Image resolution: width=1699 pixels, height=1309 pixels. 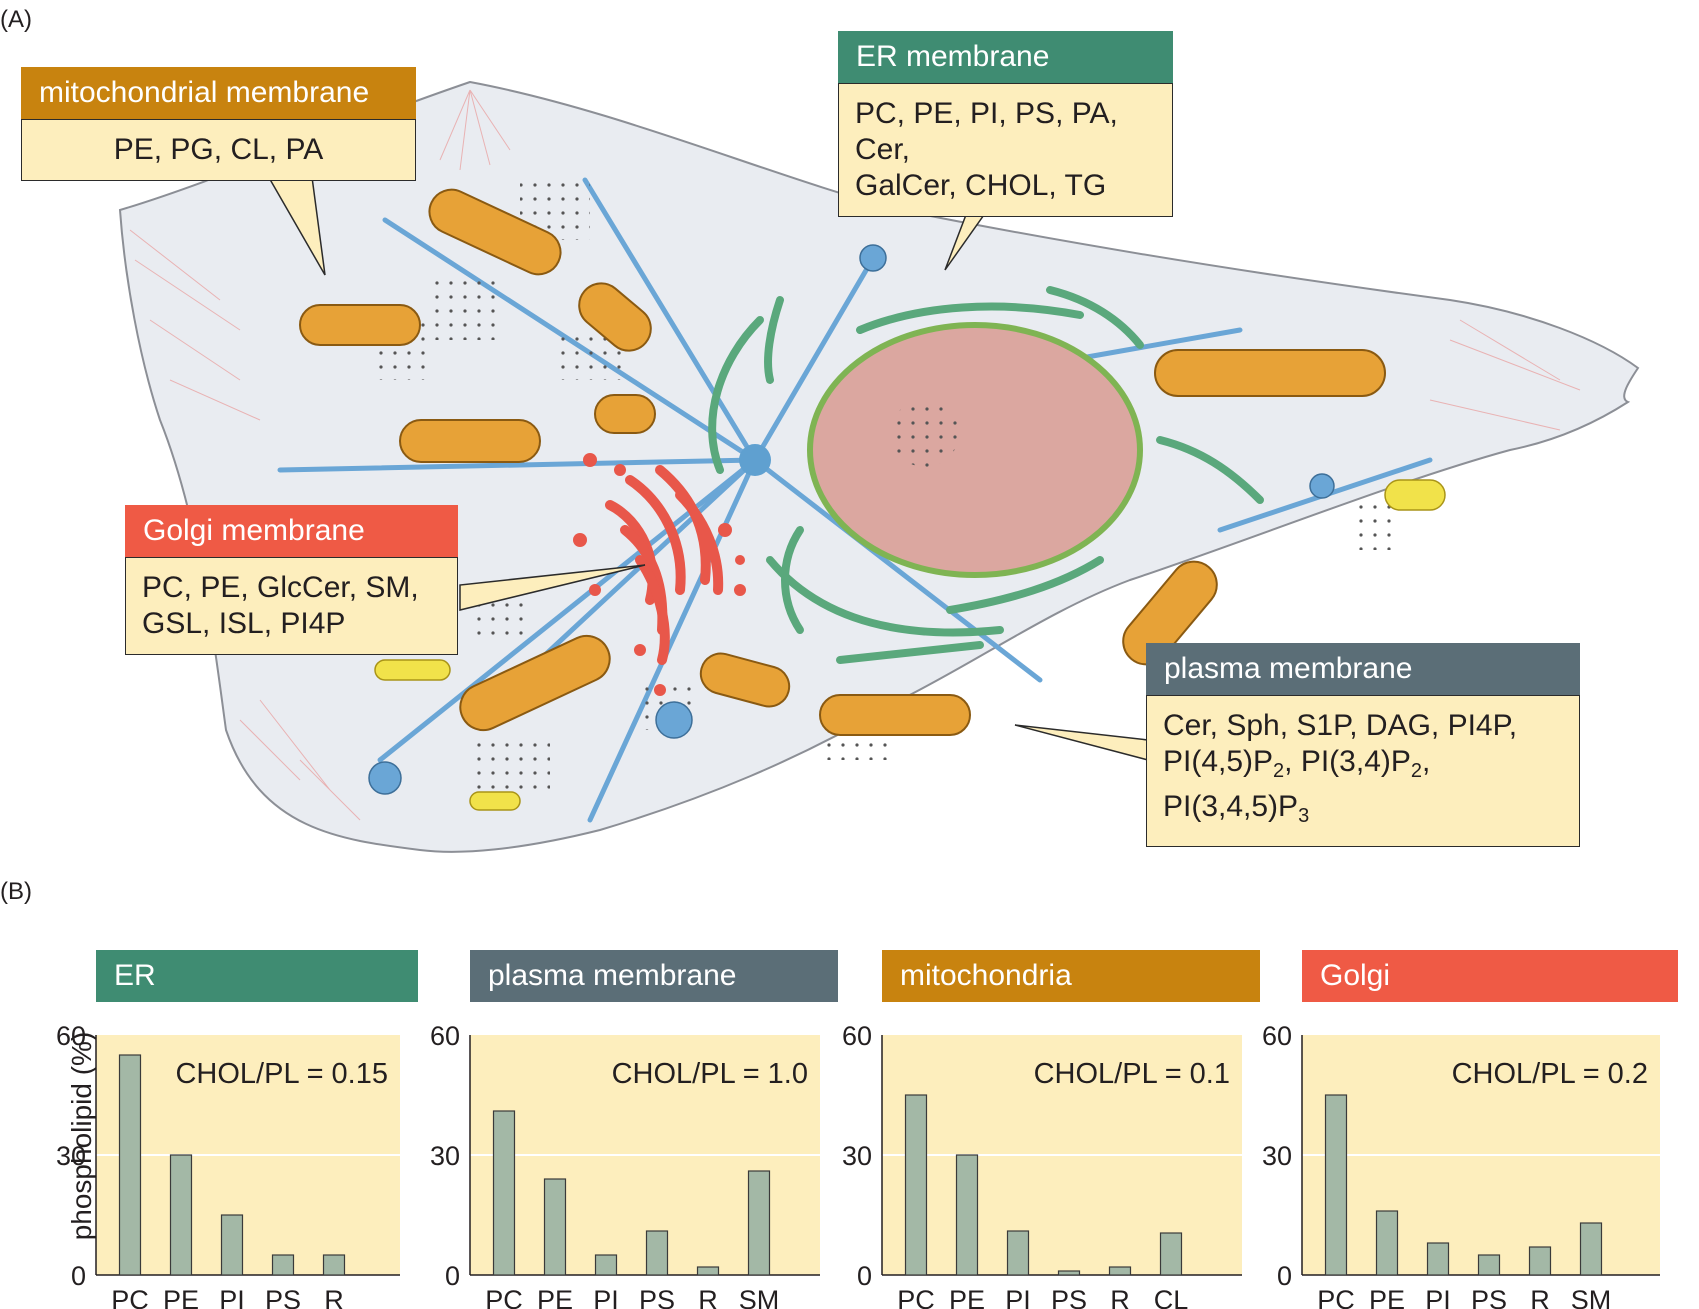 I want to click on callout-mitochondrial-membrane: mitochondrial membrane PE, PG, CL, PA, so click(x=218, y=124).